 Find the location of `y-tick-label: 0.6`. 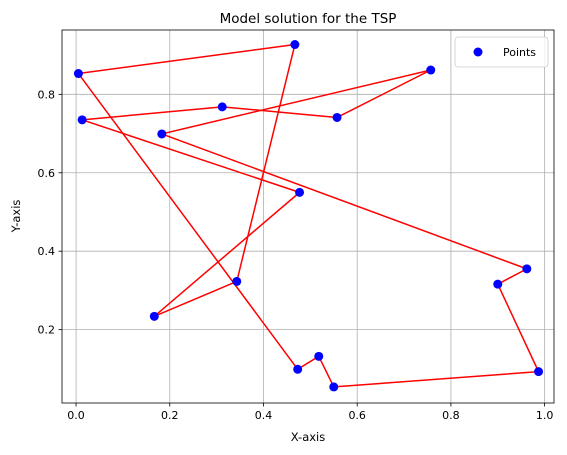

y-tick-label: 0.6 is located at coordinates (47, 173).